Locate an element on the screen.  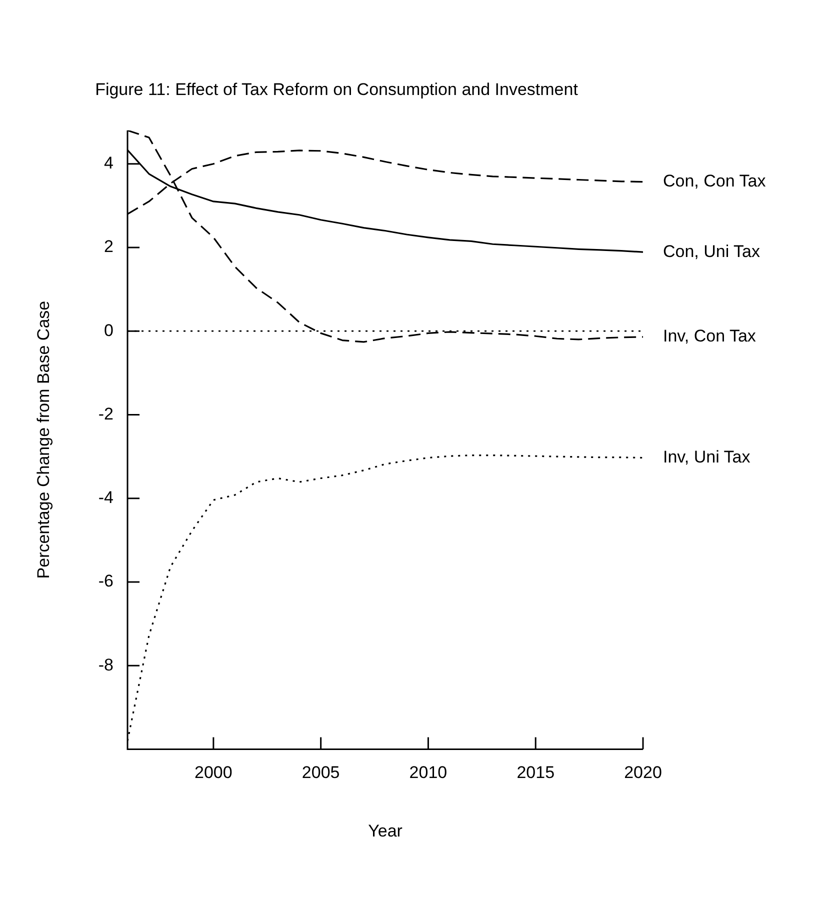
chart-title: Figure 11: Effect of Tax Reform on Consumption and Investment is located at coordinates (336, 89).